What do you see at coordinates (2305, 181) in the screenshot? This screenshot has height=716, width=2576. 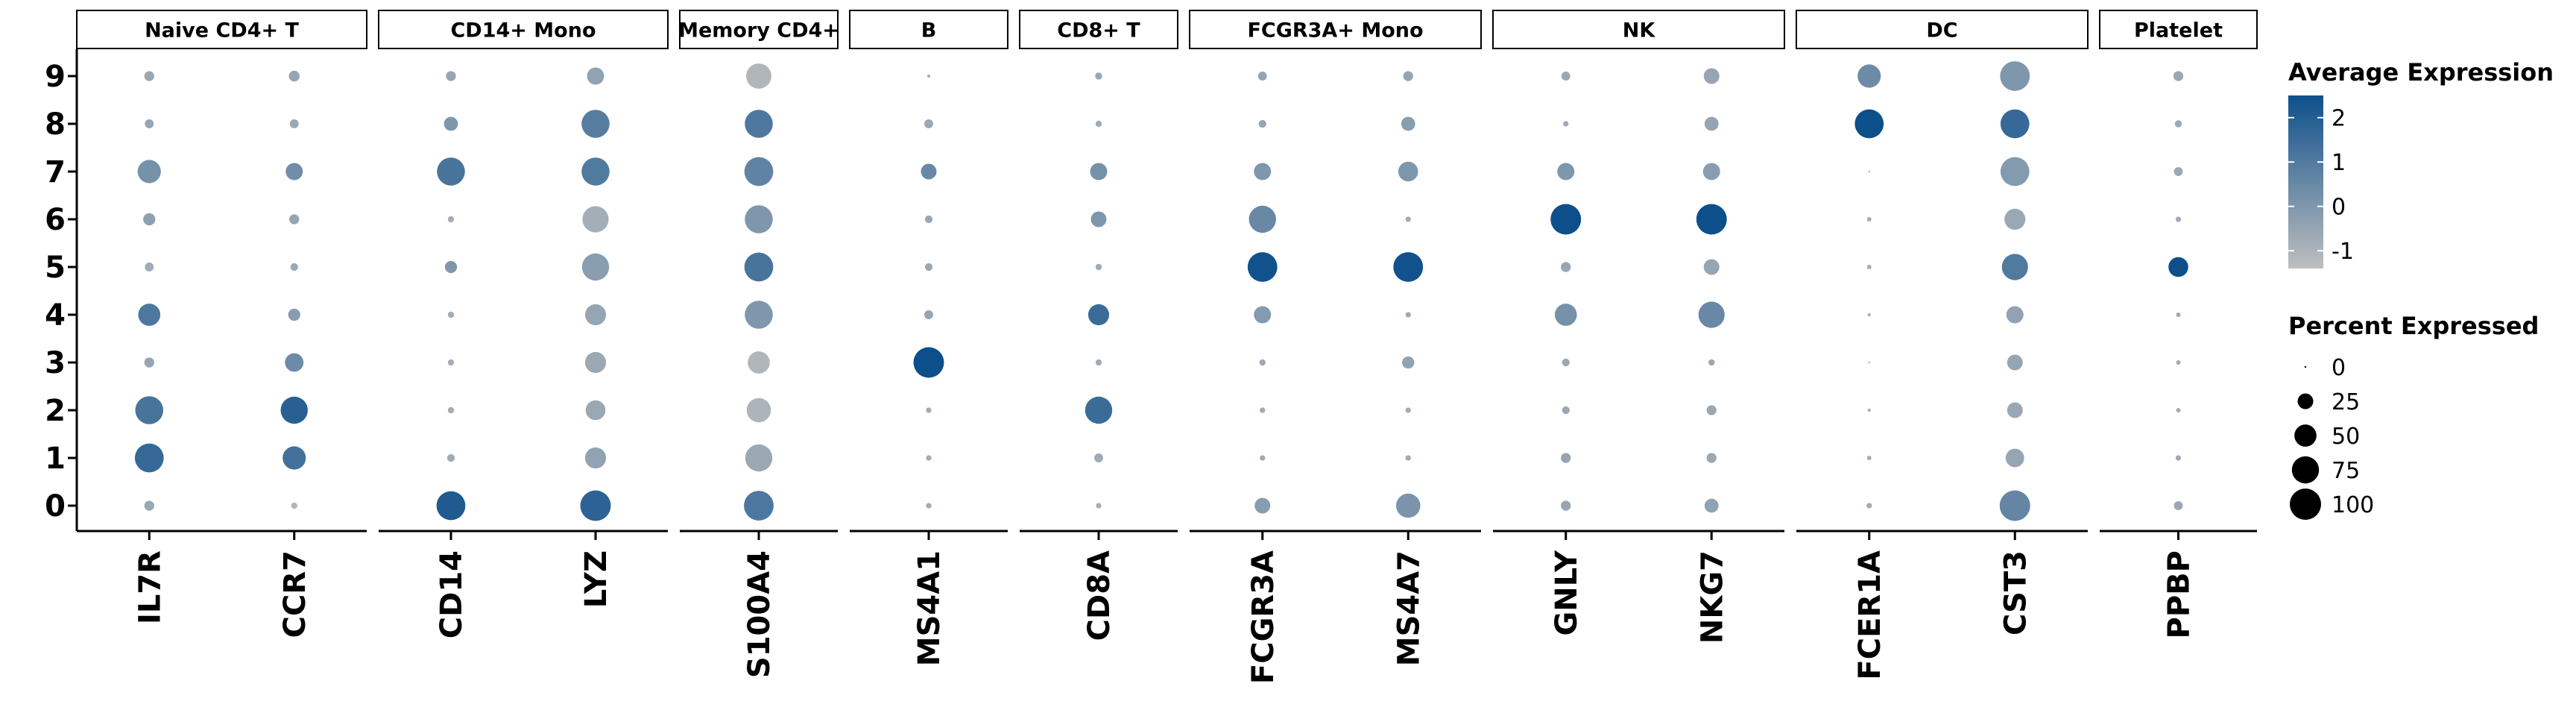 I see `color-gradient-bar` at bounding box center [2305, 181].